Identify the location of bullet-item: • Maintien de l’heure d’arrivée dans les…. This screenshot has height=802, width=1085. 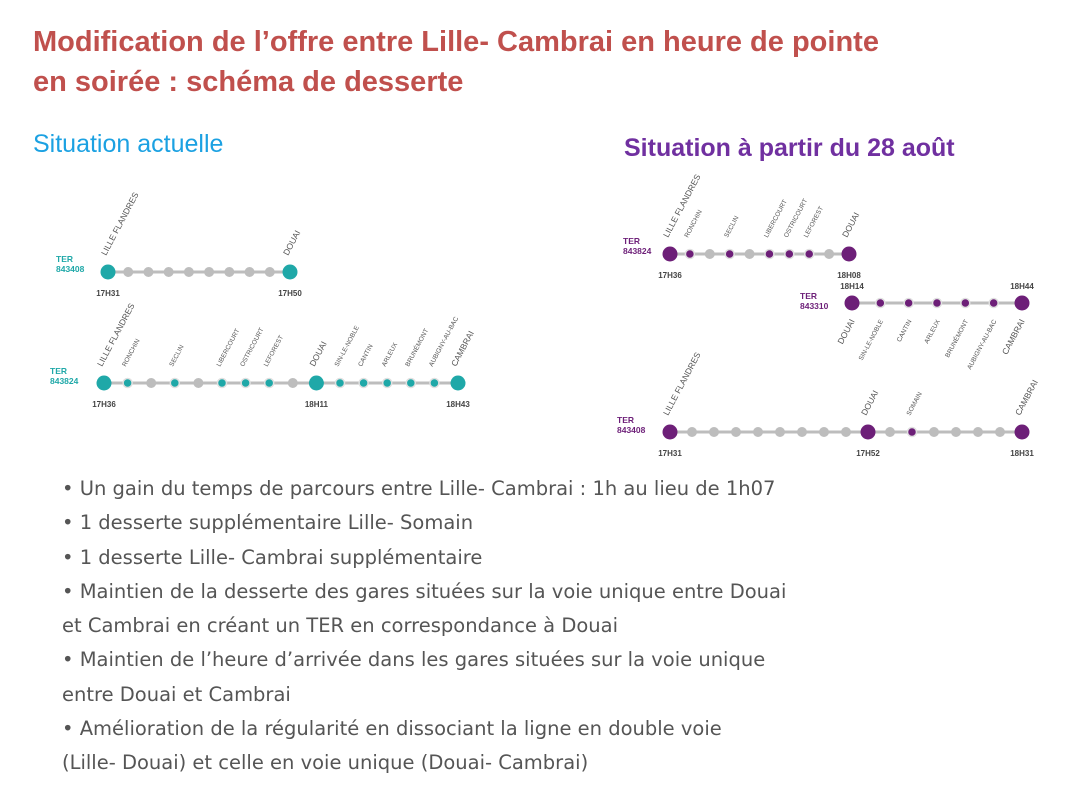
(414, 660).